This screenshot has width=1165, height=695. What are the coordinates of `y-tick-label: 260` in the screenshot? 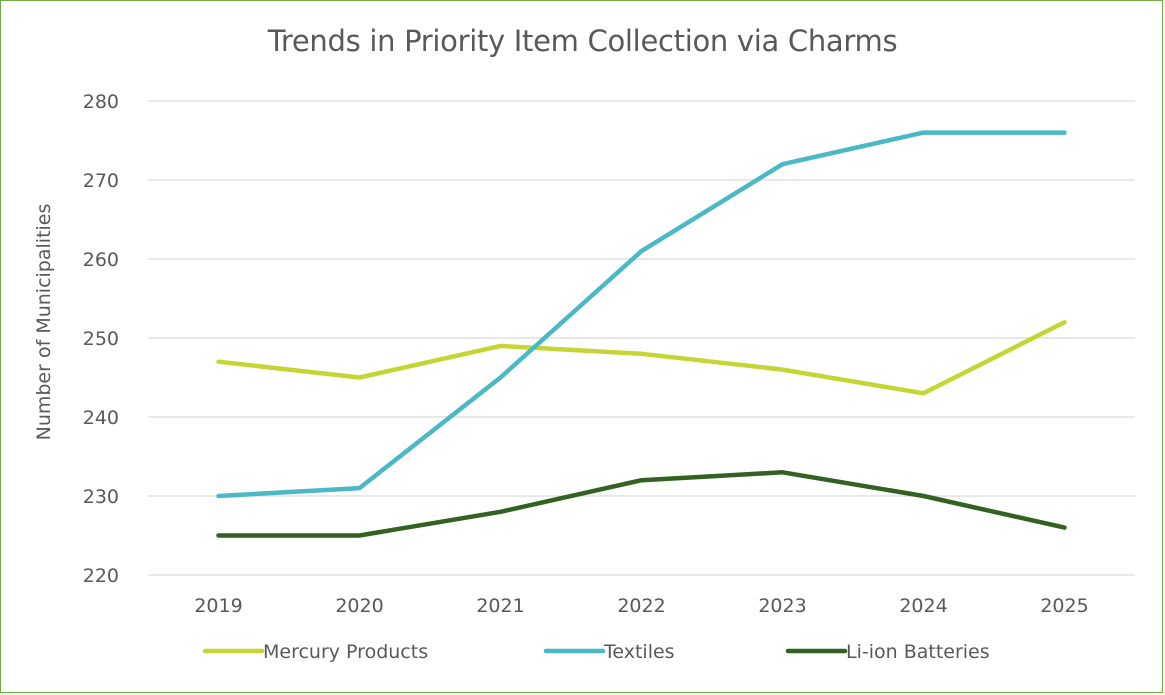 It's located at (101, 260).